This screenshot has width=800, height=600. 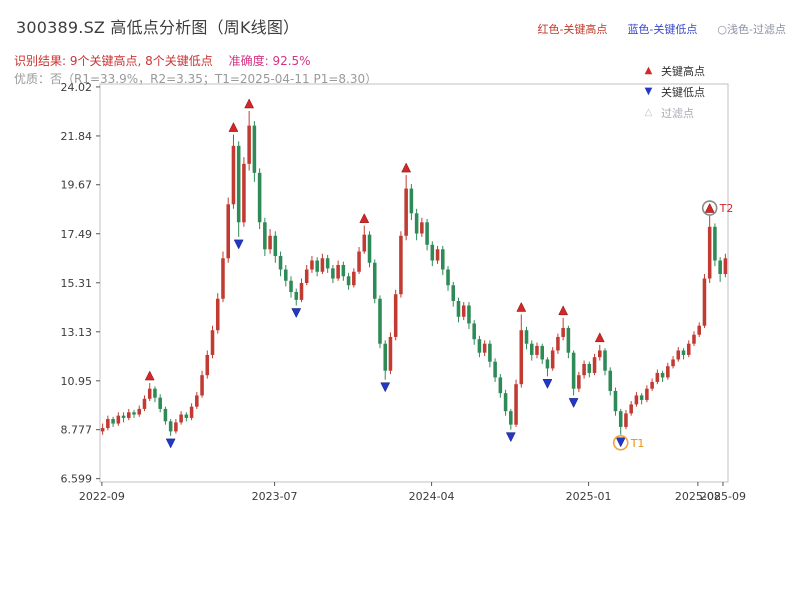 What do you see at coordinates (269, 61) in the screenshot?
I see `accuracy-text: 准确度: 92.5%` at bounding box center [269, 61].